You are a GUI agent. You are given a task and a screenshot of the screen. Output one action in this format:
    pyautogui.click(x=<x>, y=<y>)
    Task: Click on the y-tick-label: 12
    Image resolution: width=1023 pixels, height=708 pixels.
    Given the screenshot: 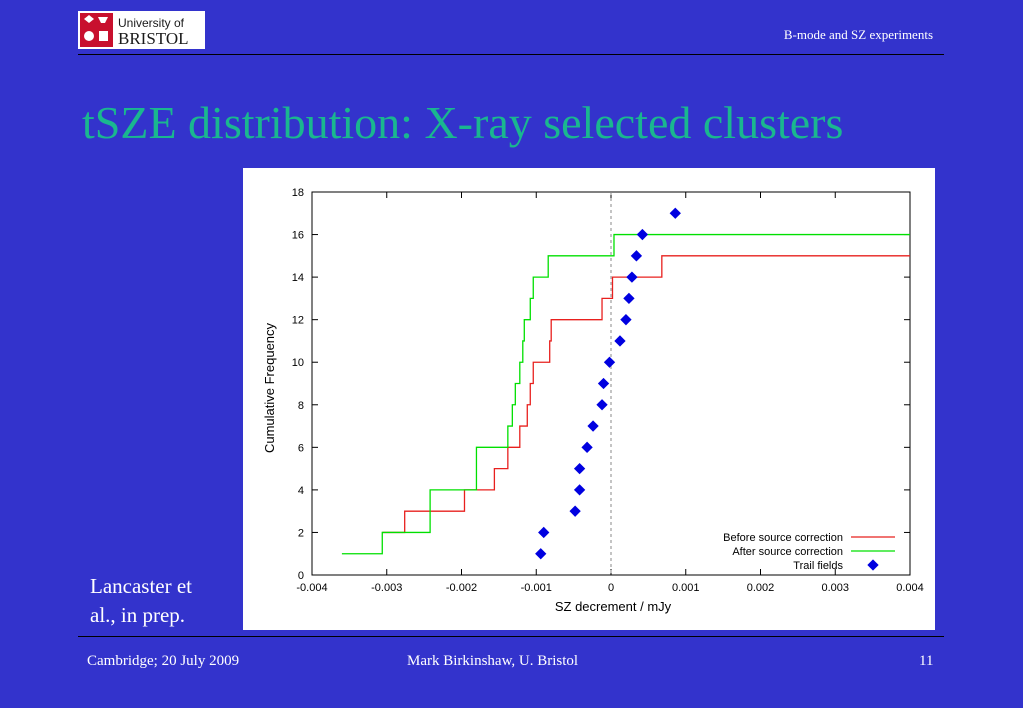 What is the action you would take?
    pyautogui.click(x=298, y=321)
    